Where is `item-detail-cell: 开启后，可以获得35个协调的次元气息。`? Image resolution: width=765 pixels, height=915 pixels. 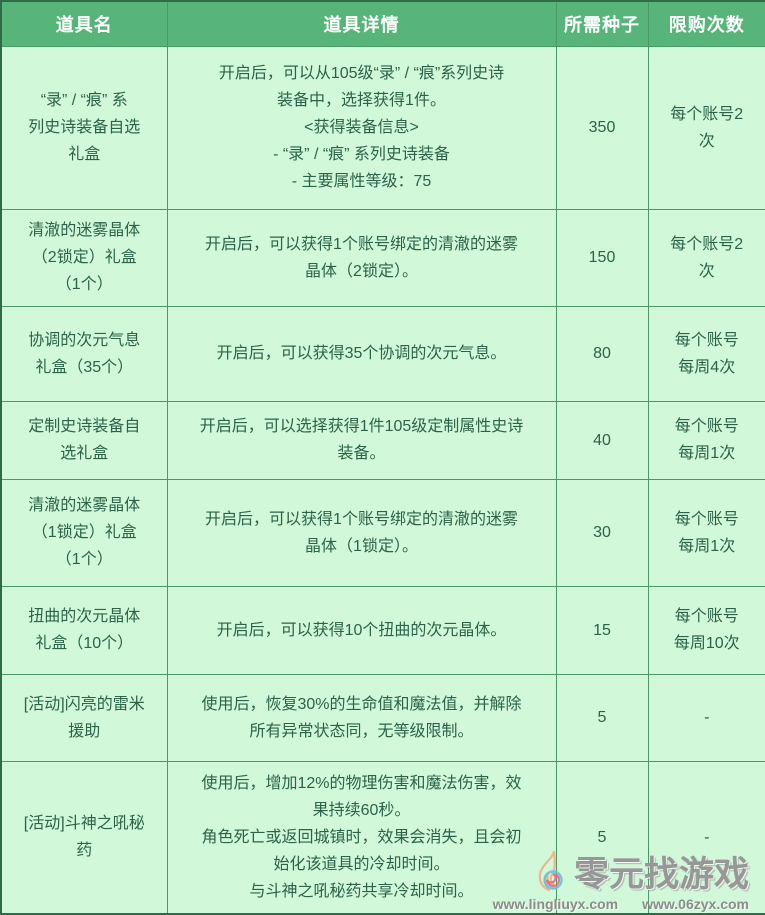 item-detail-cell: 开启后，可以获得35个协调的次元气息。 is located at coordinates (361, 353).